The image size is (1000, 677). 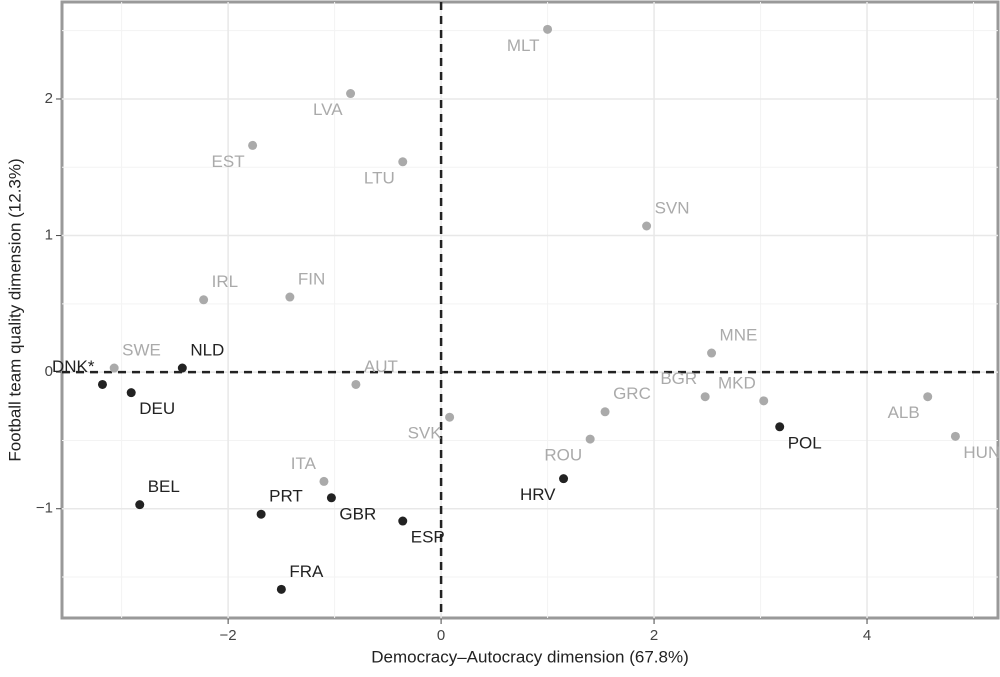 I want to click on point-label: IRL, so click(x=225, y=281).